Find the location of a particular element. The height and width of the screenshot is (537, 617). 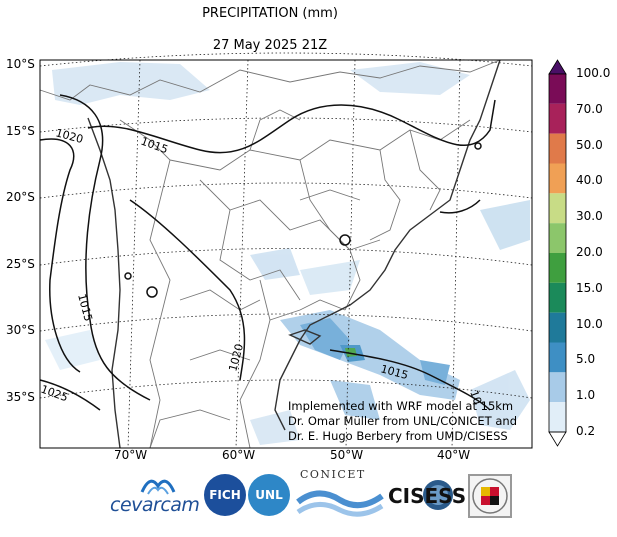

conicet-wave-icon is located at coordinates (340, 503).